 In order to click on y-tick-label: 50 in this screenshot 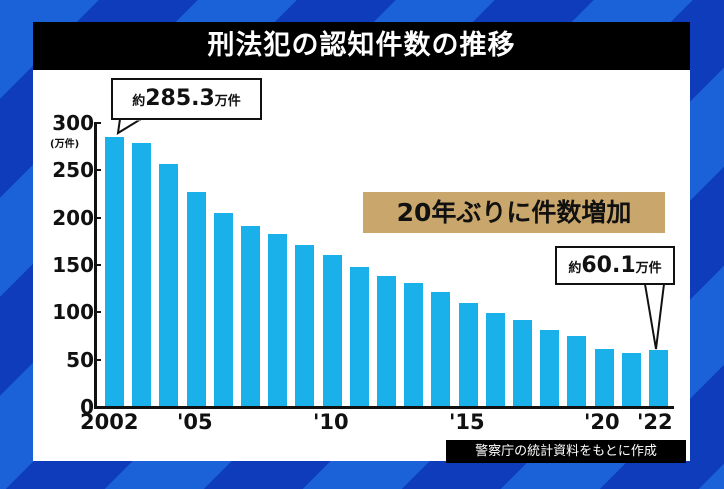, I will do `click(80, 359)`.